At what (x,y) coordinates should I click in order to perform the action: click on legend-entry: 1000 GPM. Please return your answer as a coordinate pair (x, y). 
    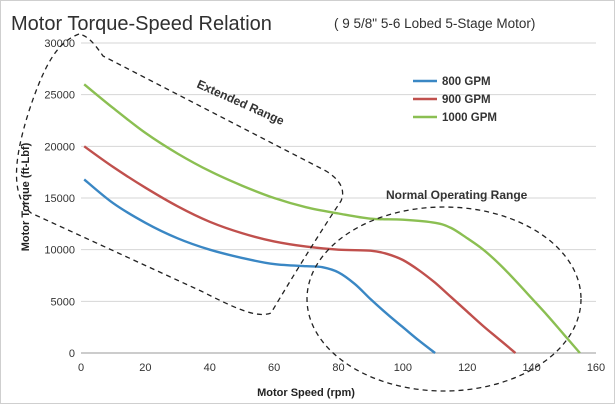
    Looking at the image, I should click on (469, 118).